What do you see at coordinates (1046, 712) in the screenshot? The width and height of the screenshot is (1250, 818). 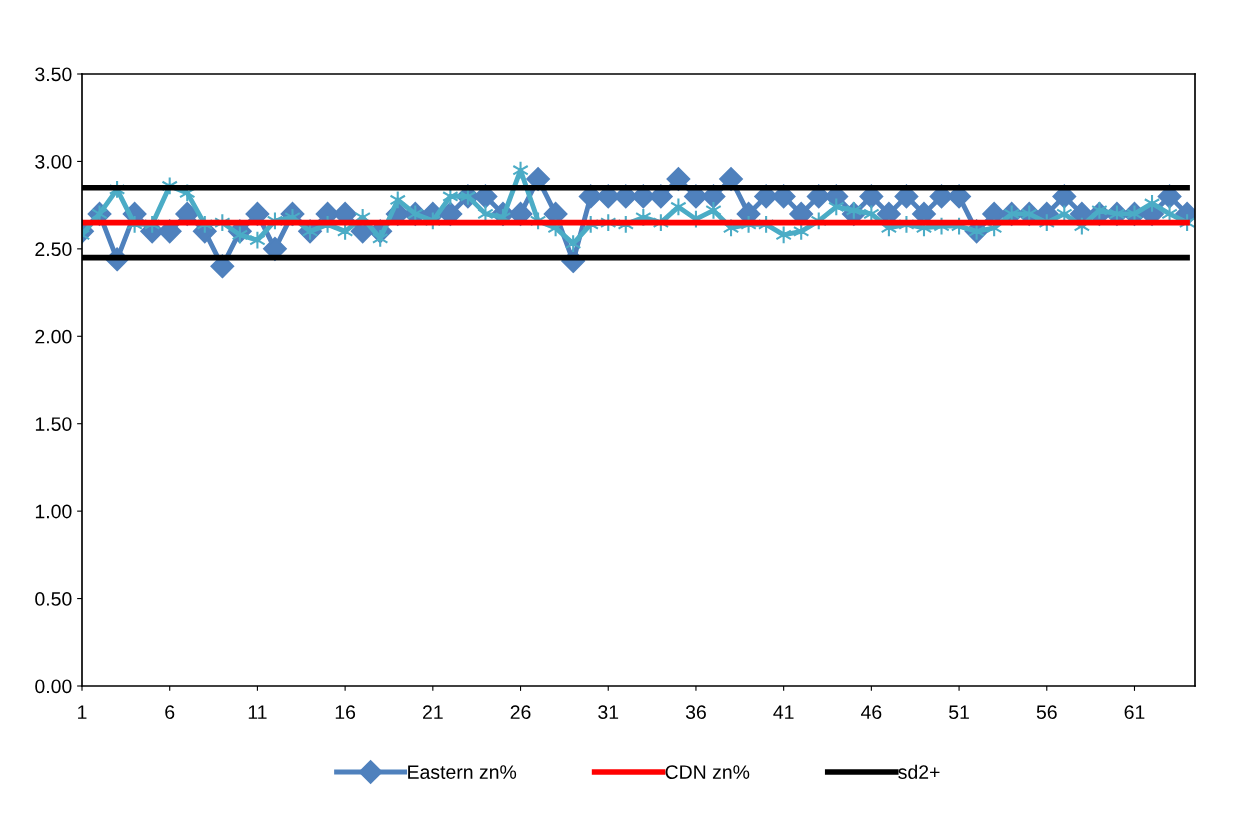 I see `x-tick-label: 56` at bounding box center [1046, 712].